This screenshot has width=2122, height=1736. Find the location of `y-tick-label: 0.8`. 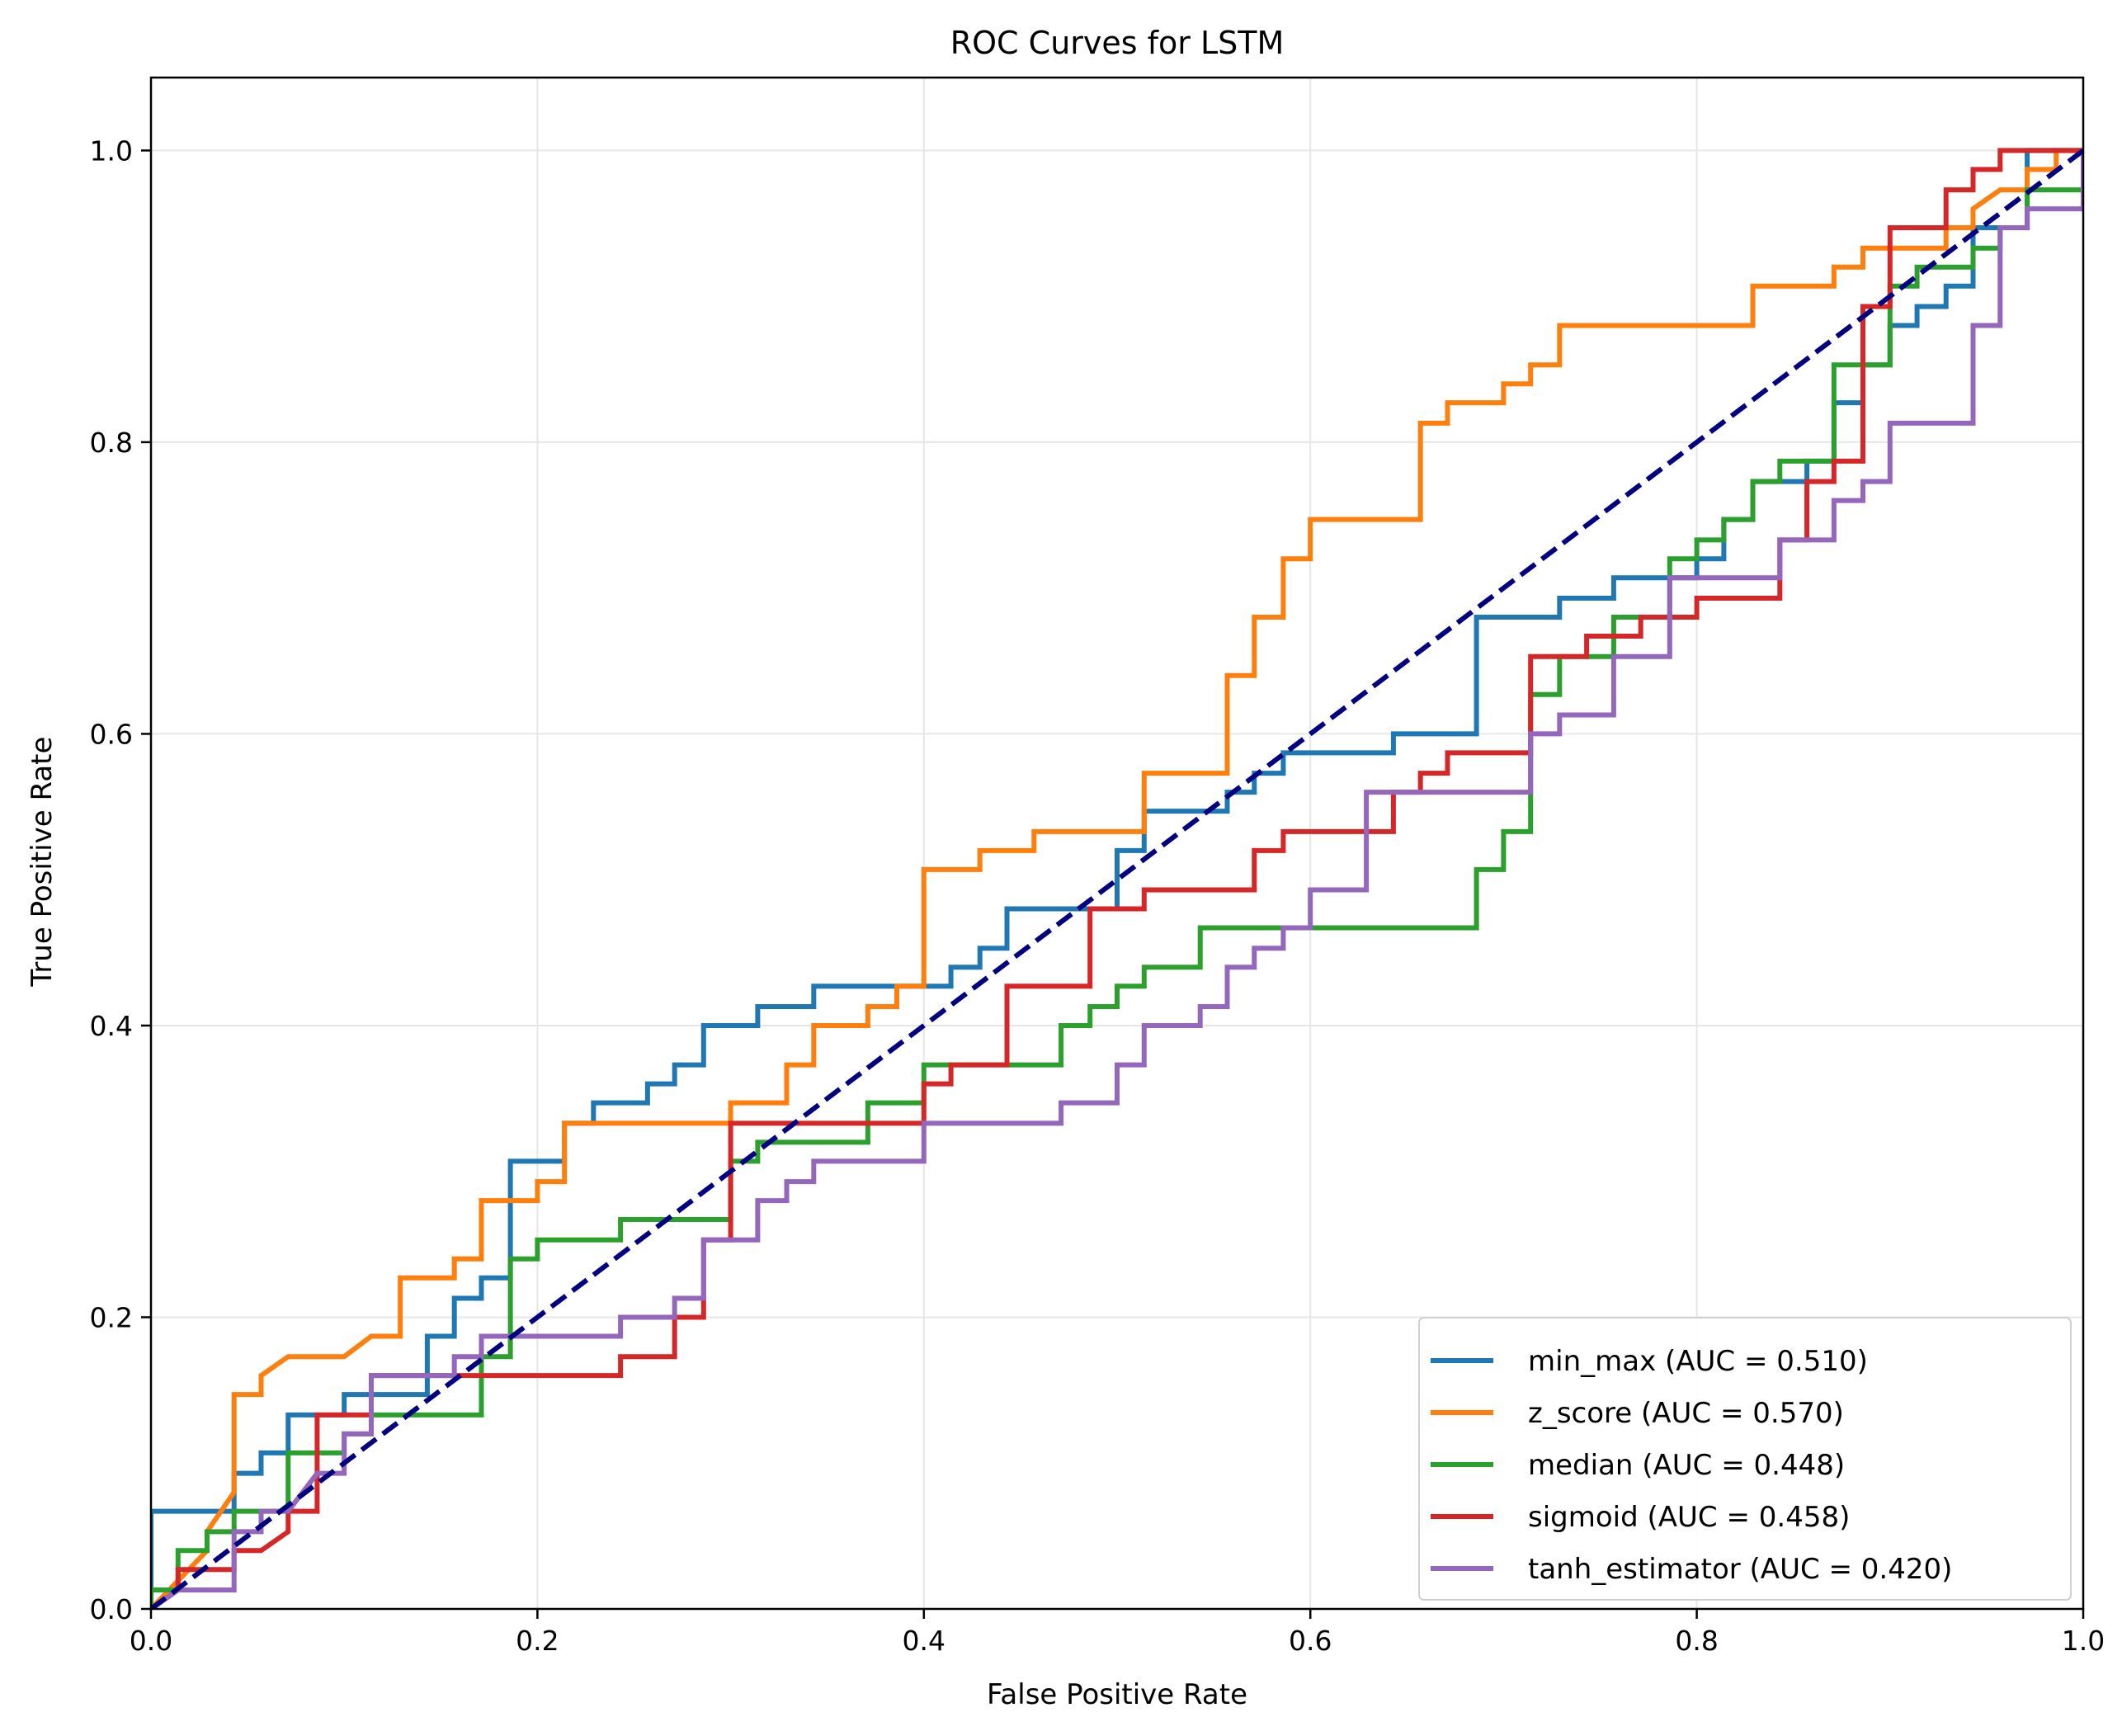

y-tick-label: 0.8 is located at coordinates (111, 443).